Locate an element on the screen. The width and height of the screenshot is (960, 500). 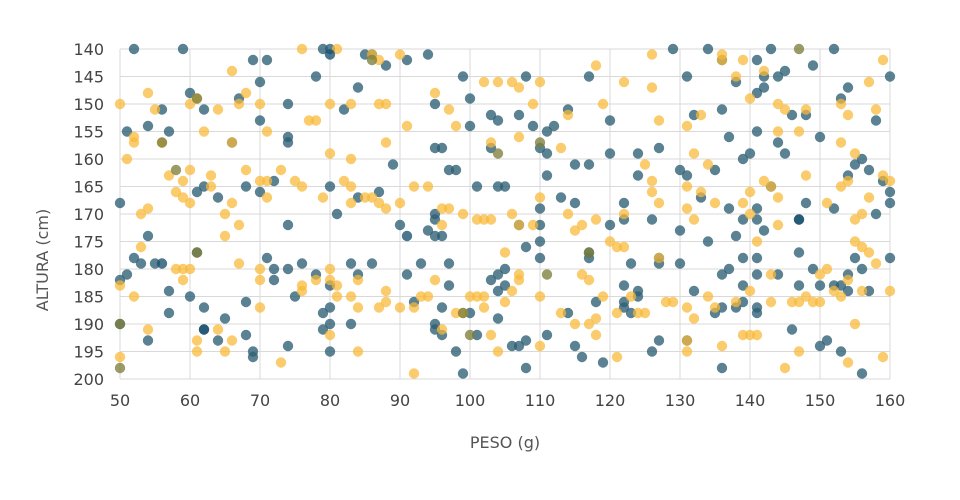
y-tick-label: 195 is located at coordinates (88, 352).